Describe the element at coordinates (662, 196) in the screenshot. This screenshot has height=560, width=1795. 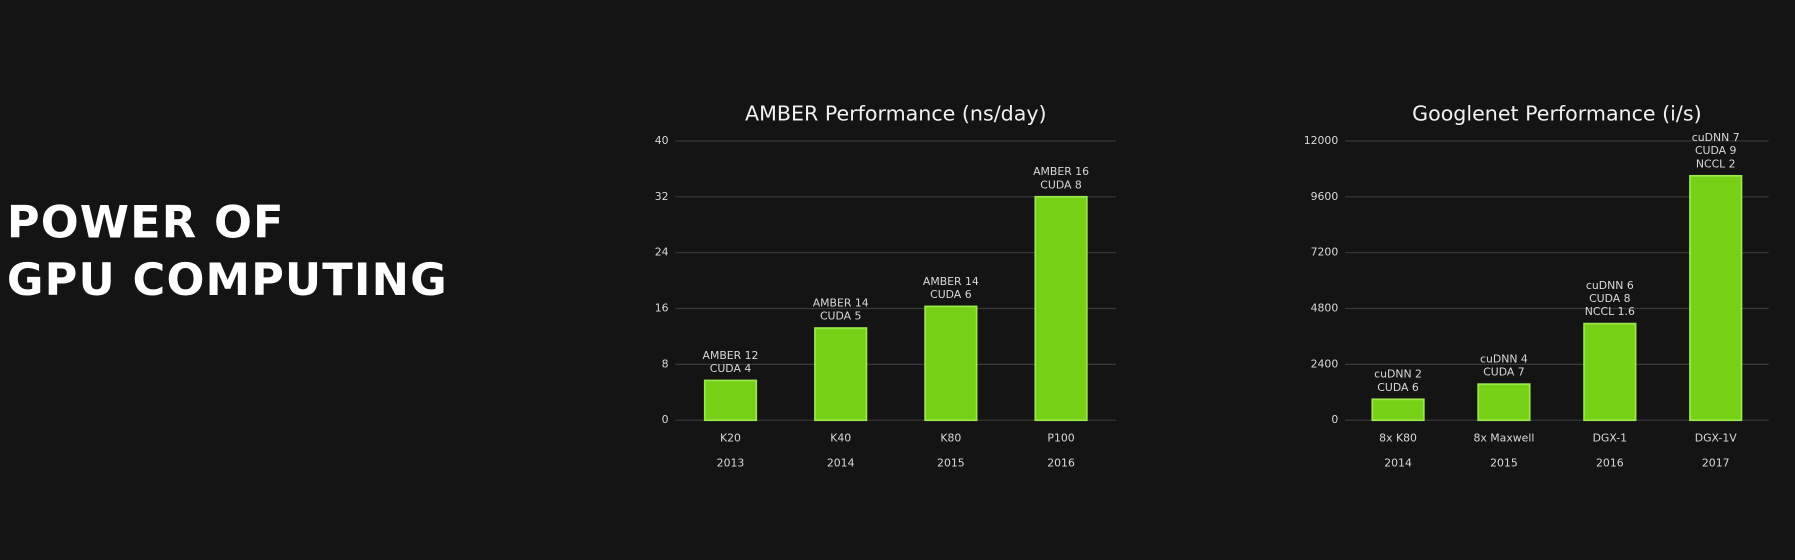
I see `y-tick-label: 32` at that location.